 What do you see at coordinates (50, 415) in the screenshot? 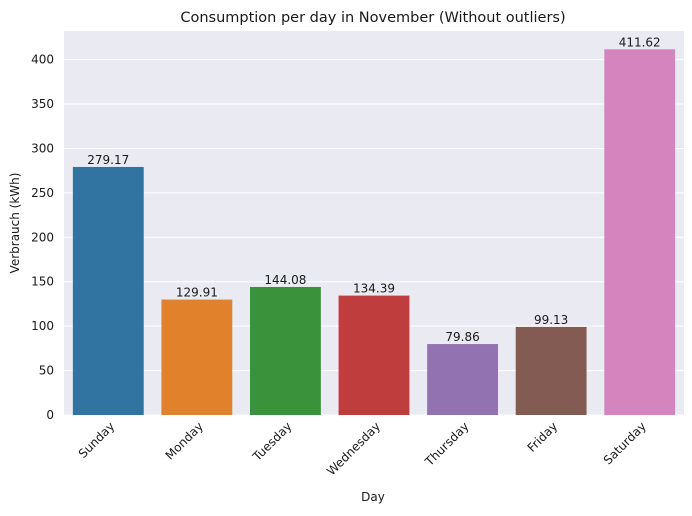
I see `y-tick-label: 0` at bounding box center [50, 415].